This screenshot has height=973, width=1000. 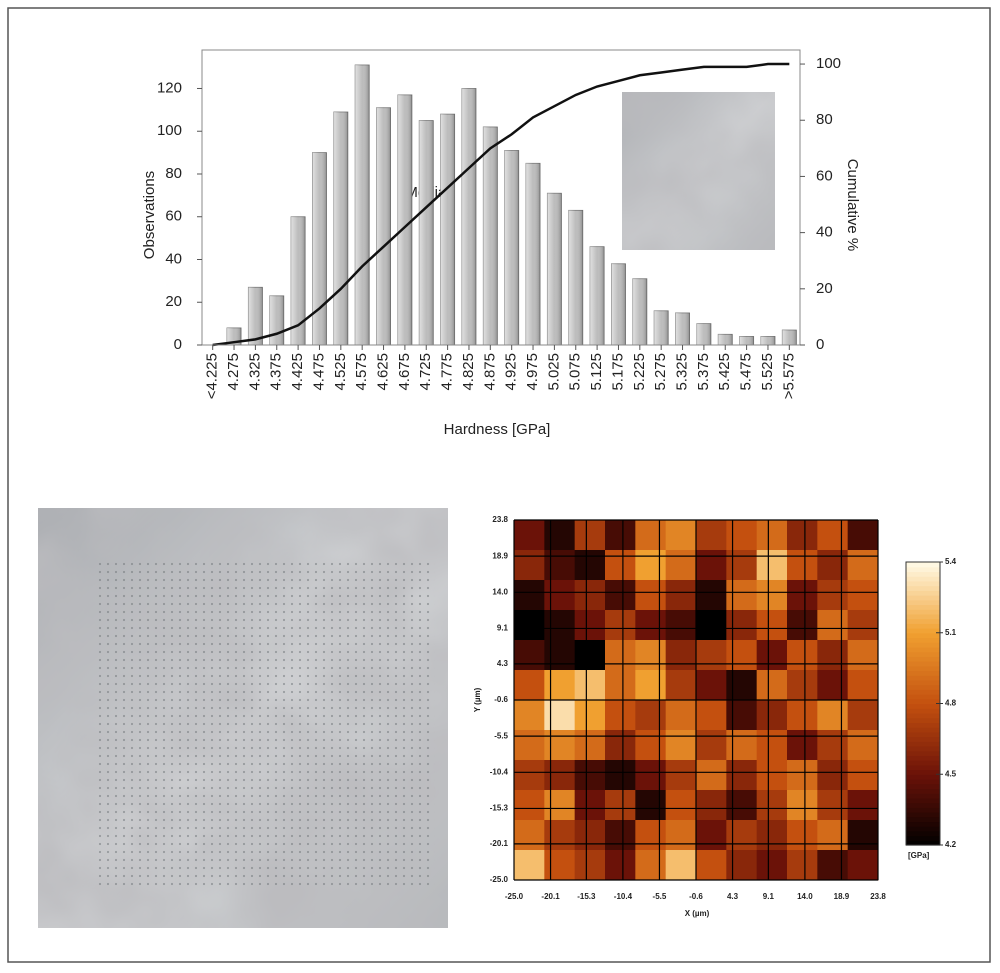 I want to click on colorbar-tick-label: 4.5, so click(x=951, y=773).